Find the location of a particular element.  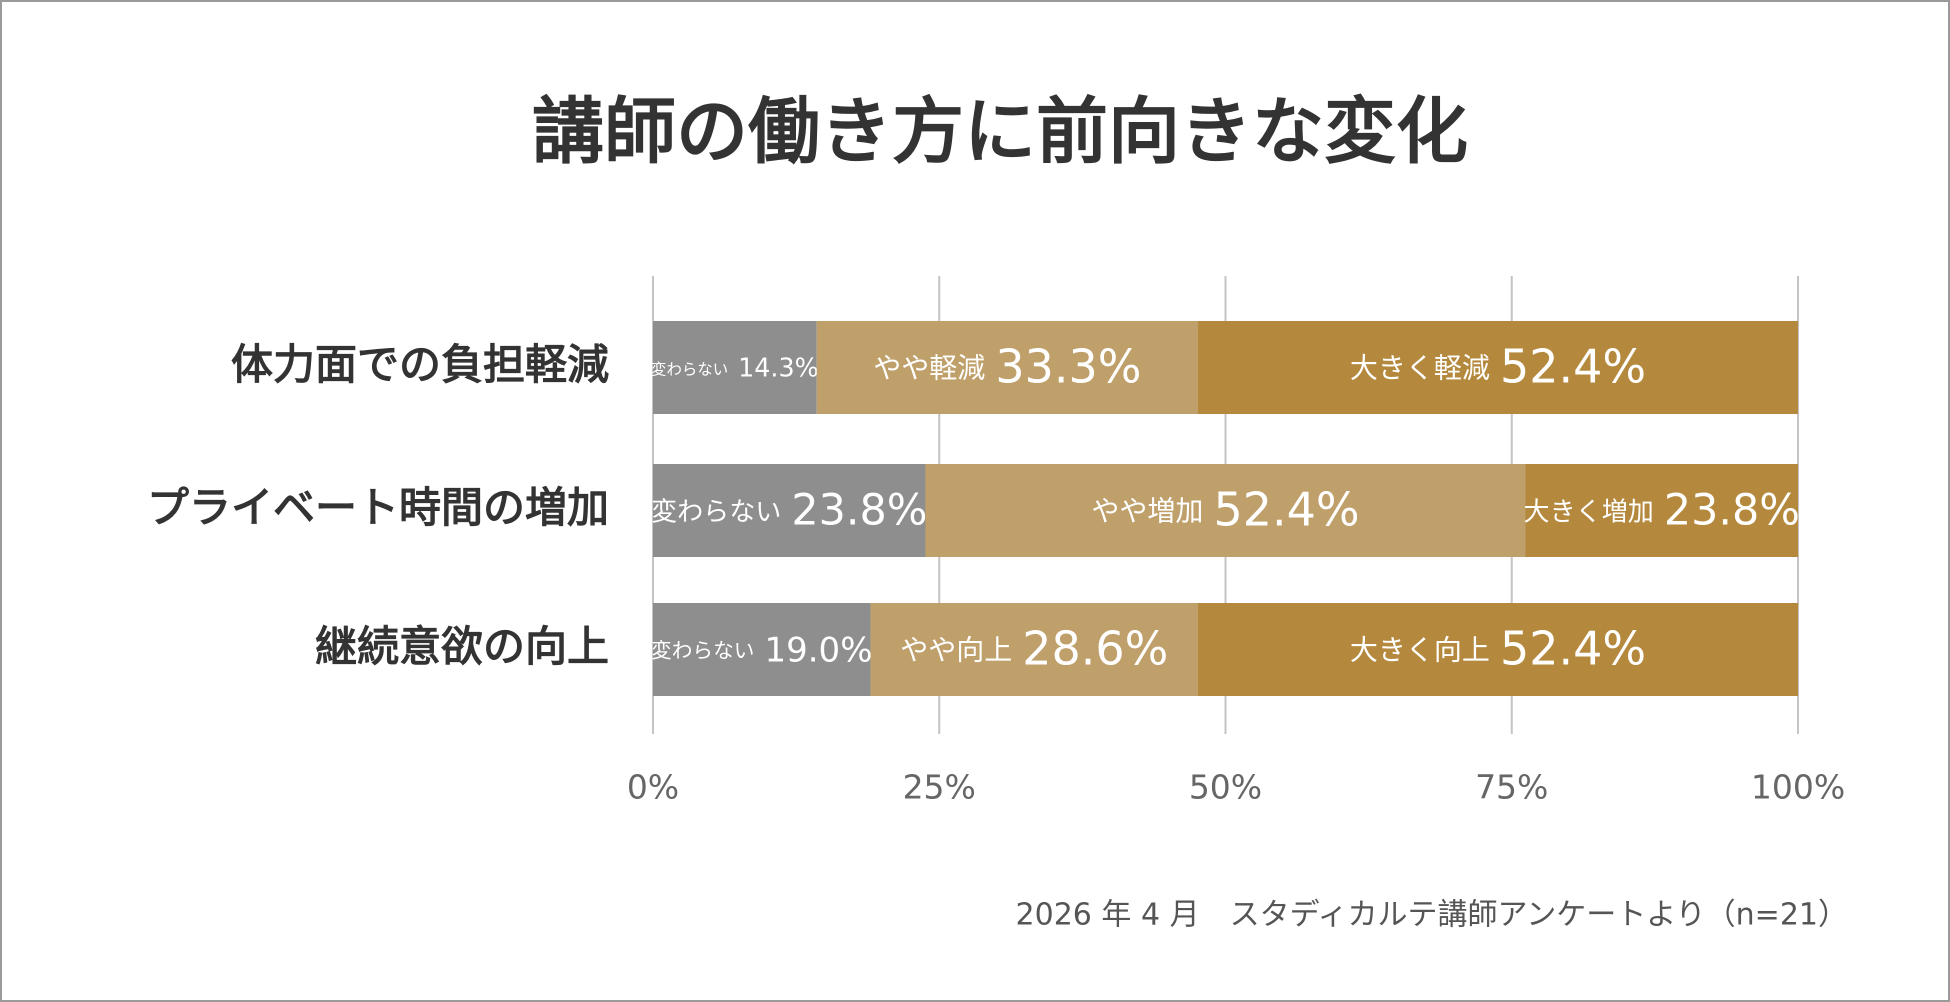

segment-label: やや増加 52.4% is located at coordinates (1225, 509).